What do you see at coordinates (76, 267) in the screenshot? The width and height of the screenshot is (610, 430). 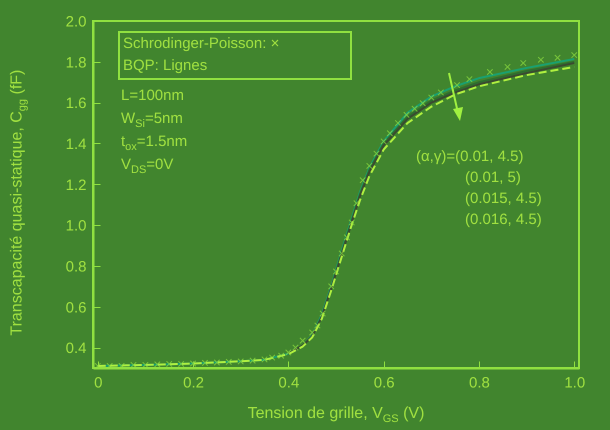 I see `y-tick-label: 0.8` at bounding box center [76, 267].